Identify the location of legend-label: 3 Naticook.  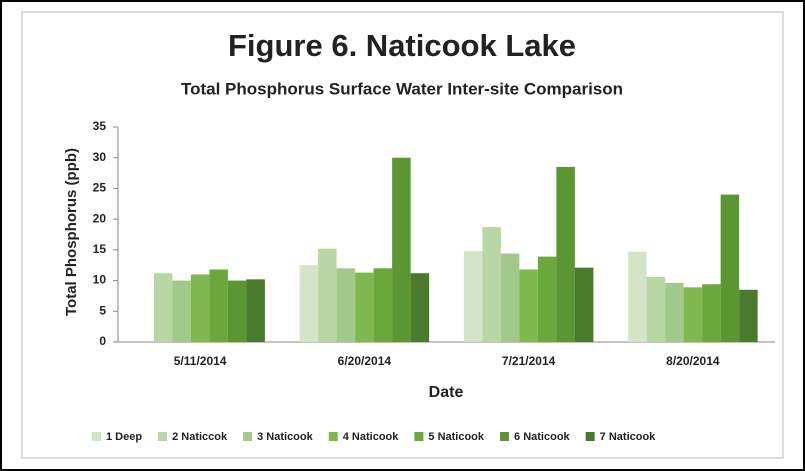
(285, 437).